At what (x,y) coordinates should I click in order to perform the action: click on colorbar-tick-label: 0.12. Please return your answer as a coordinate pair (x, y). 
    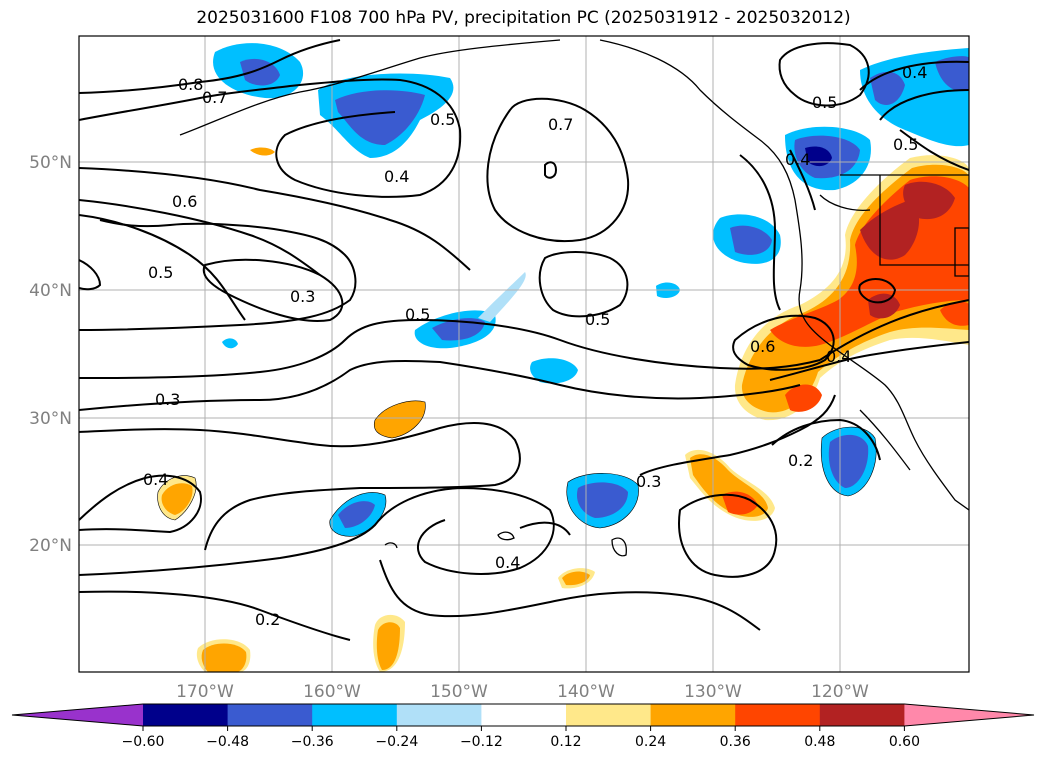
    Looking at the image, I should click on (565, 742).